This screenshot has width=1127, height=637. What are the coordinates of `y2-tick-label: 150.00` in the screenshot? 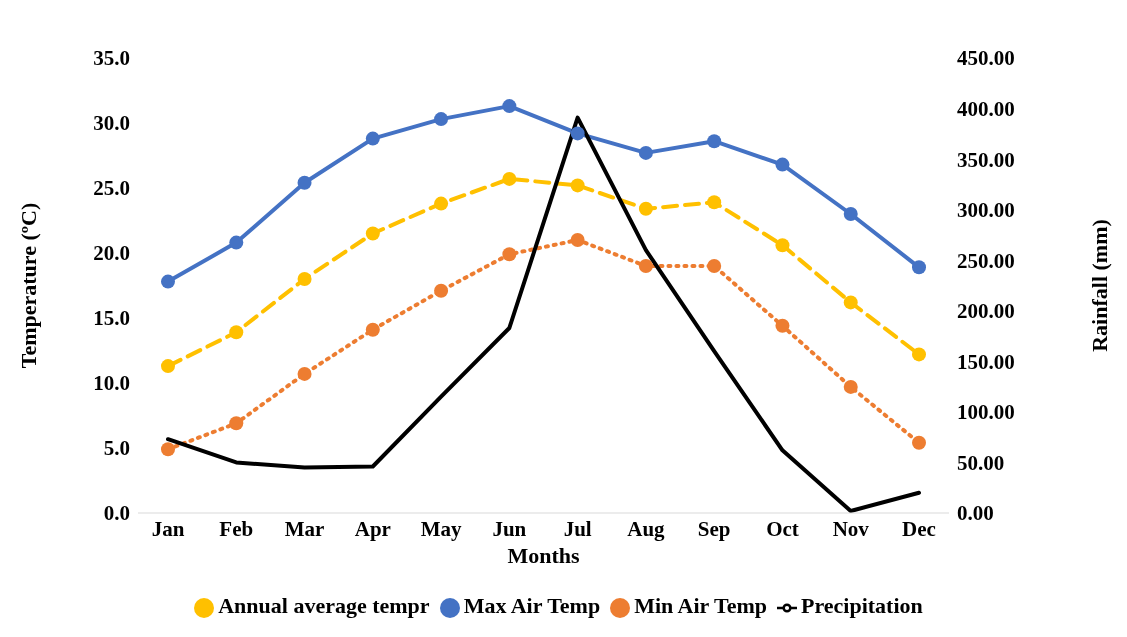 It's located at (986, 361).